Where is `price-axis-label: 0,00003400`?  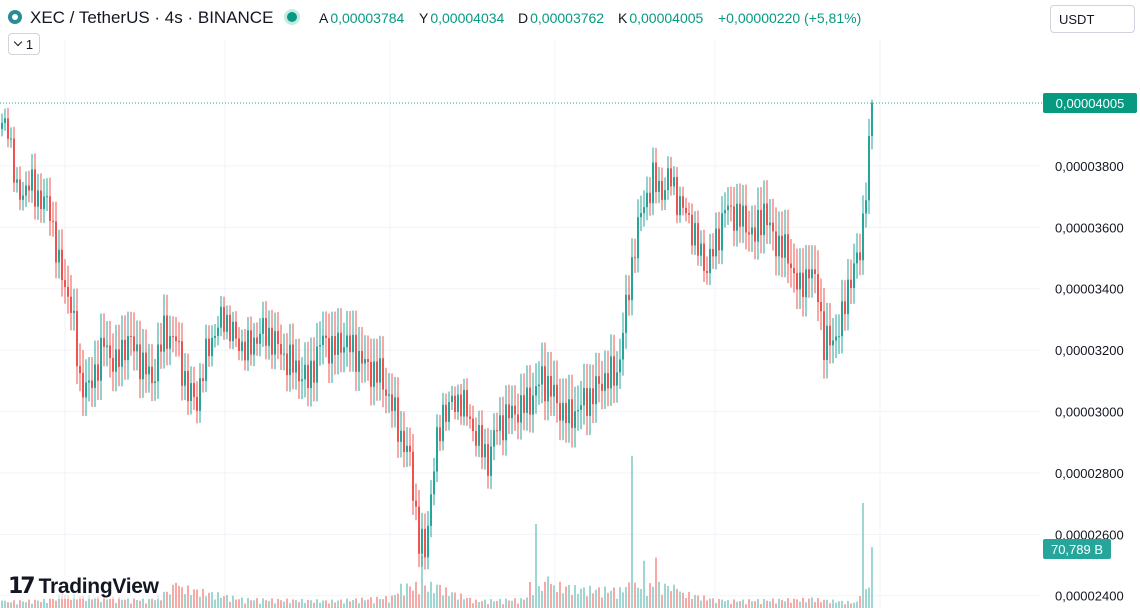
price-axis-label: 0,00003400 is located at coordinates (1089, 289).